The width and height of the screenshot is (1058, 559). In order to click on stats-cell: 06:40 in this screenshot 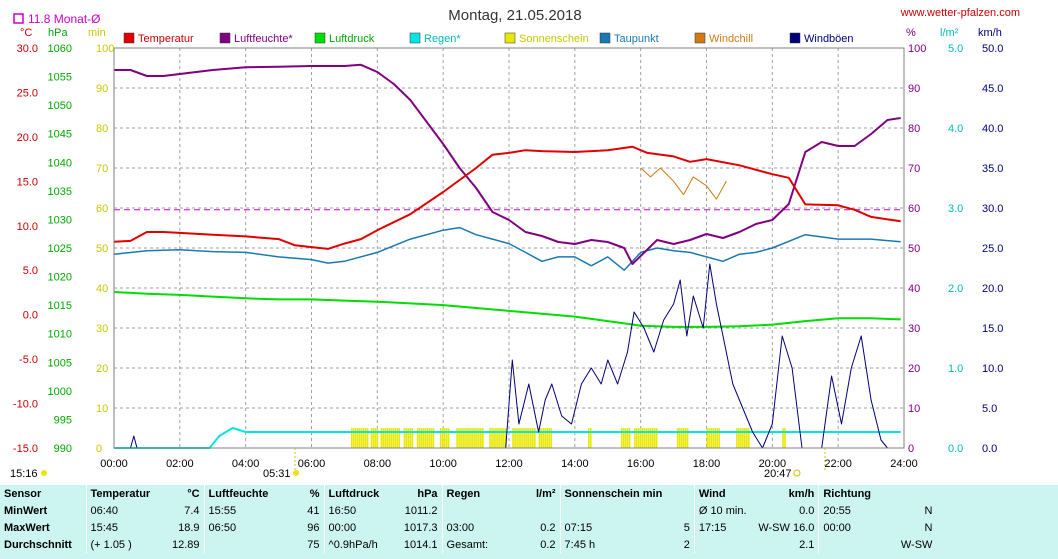, I will do `click(126, 510)`.